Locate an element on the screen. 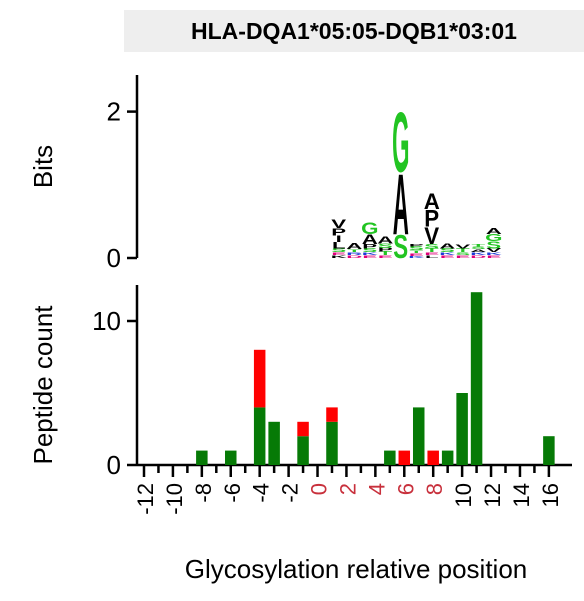 The height and width of the screenshot is (601, 584). bar-x-tick-label: 16 is located at coordinates (550, 495).